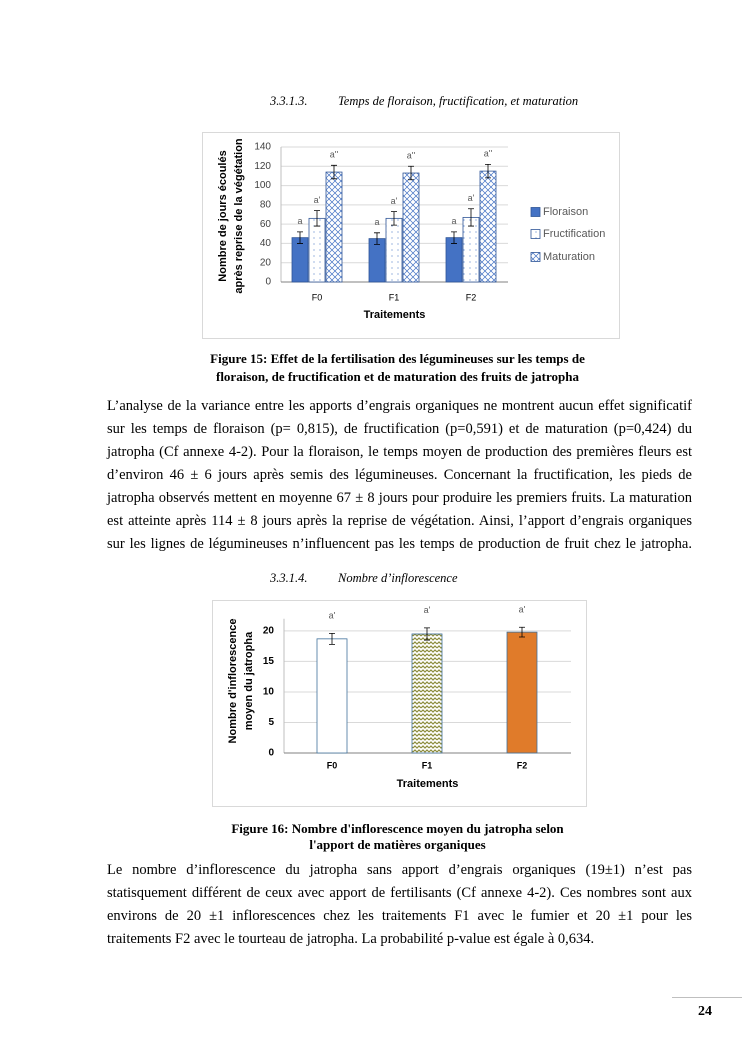 This screenshot has width=745, height=1053. I want to click on y-tick-label: 60, so click(266, 224).